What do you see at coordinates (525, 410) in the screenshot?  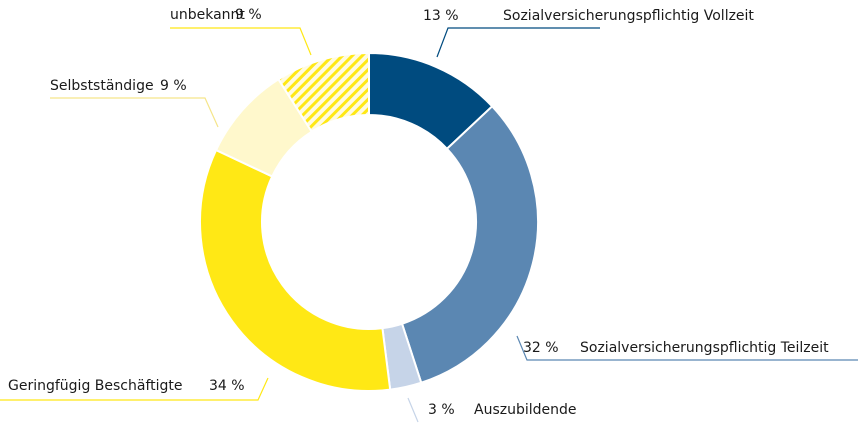 I see `category-label: Auszubildende` at bounding box center [525, 410].